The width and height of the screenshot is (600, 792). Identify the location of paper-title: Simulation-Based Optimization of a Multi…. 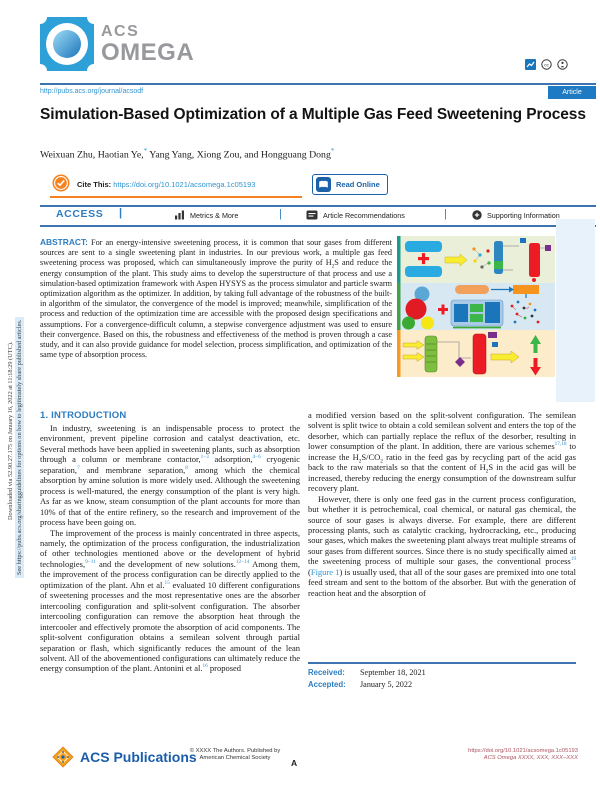
(313, 114).